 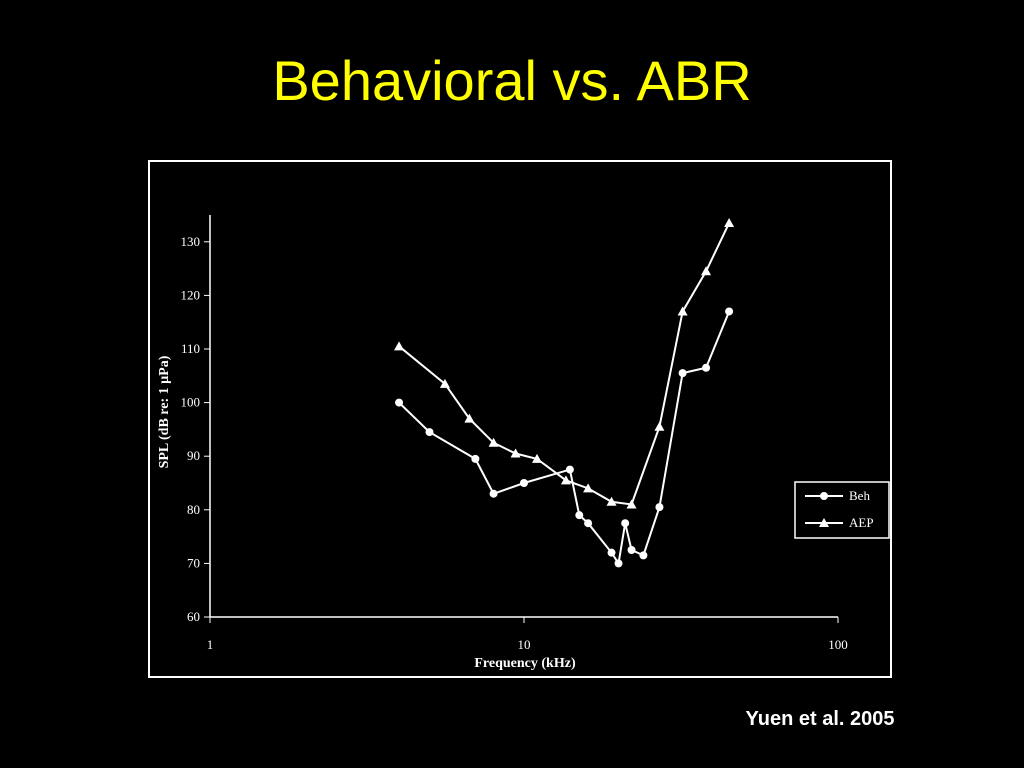 I want to click on y-tick-label: 80, so click(x=193, y=509).